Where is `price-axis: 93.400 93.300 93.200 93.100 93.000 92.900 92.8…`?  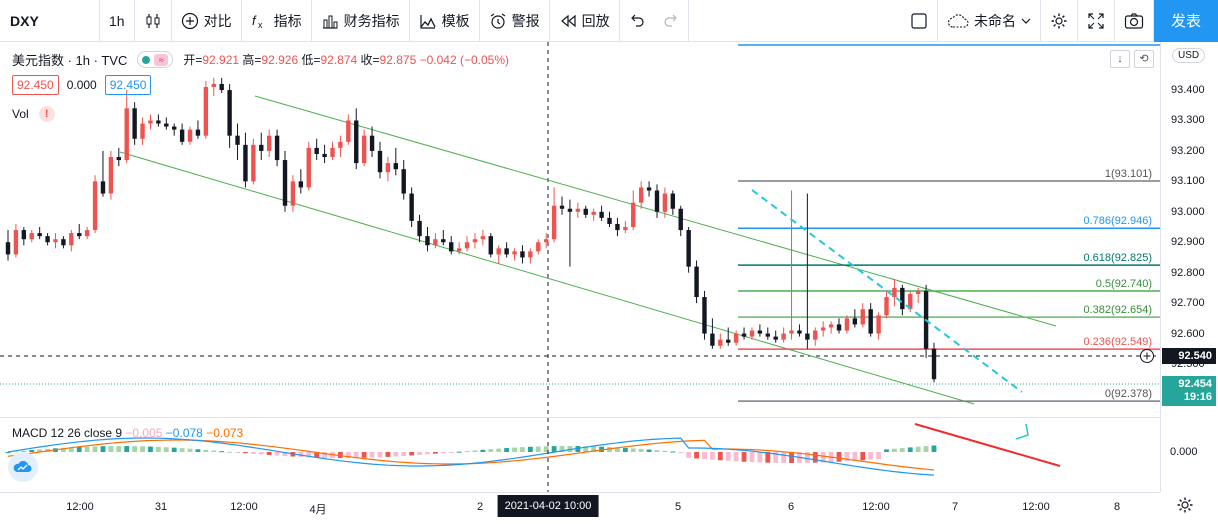
price-axis: 93.400 93.300 93.200 93.100 93.000 92.900 92.8… is located at coordinates (1189, 267).